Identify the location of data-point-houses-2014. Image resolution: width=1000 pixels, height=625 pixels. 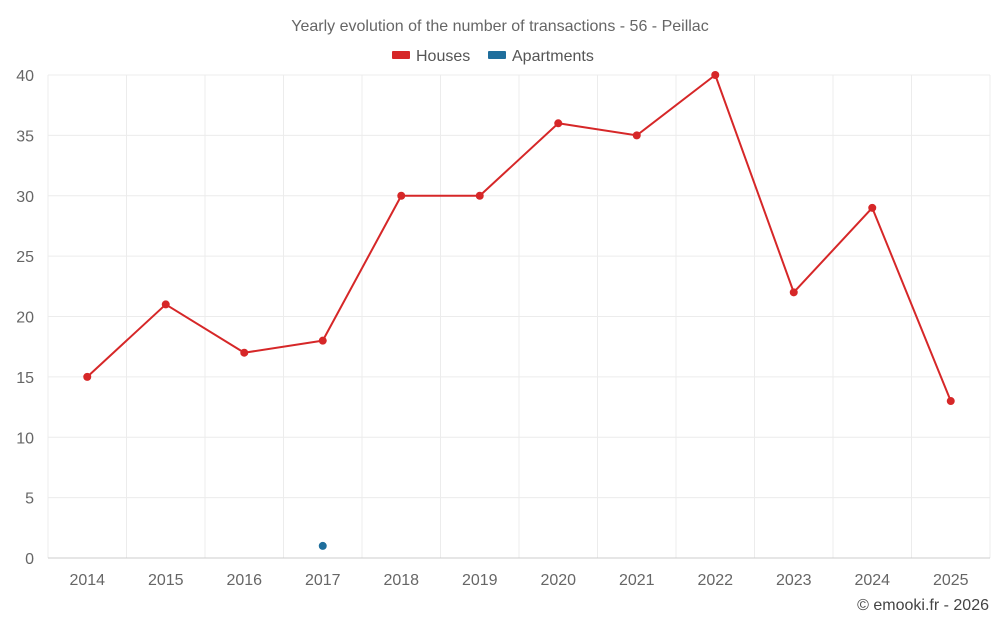
(87, 376).